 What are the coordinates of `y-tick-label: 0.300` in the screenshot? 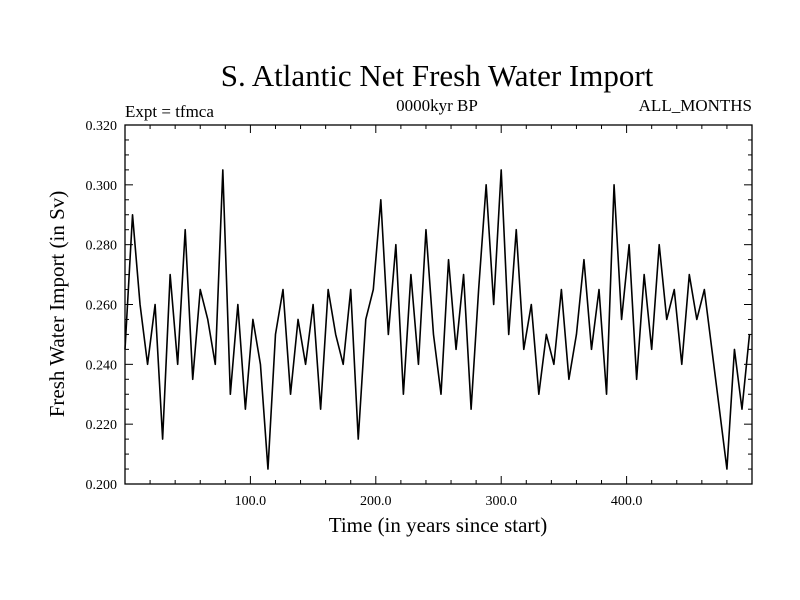 It's located at (102, 186).